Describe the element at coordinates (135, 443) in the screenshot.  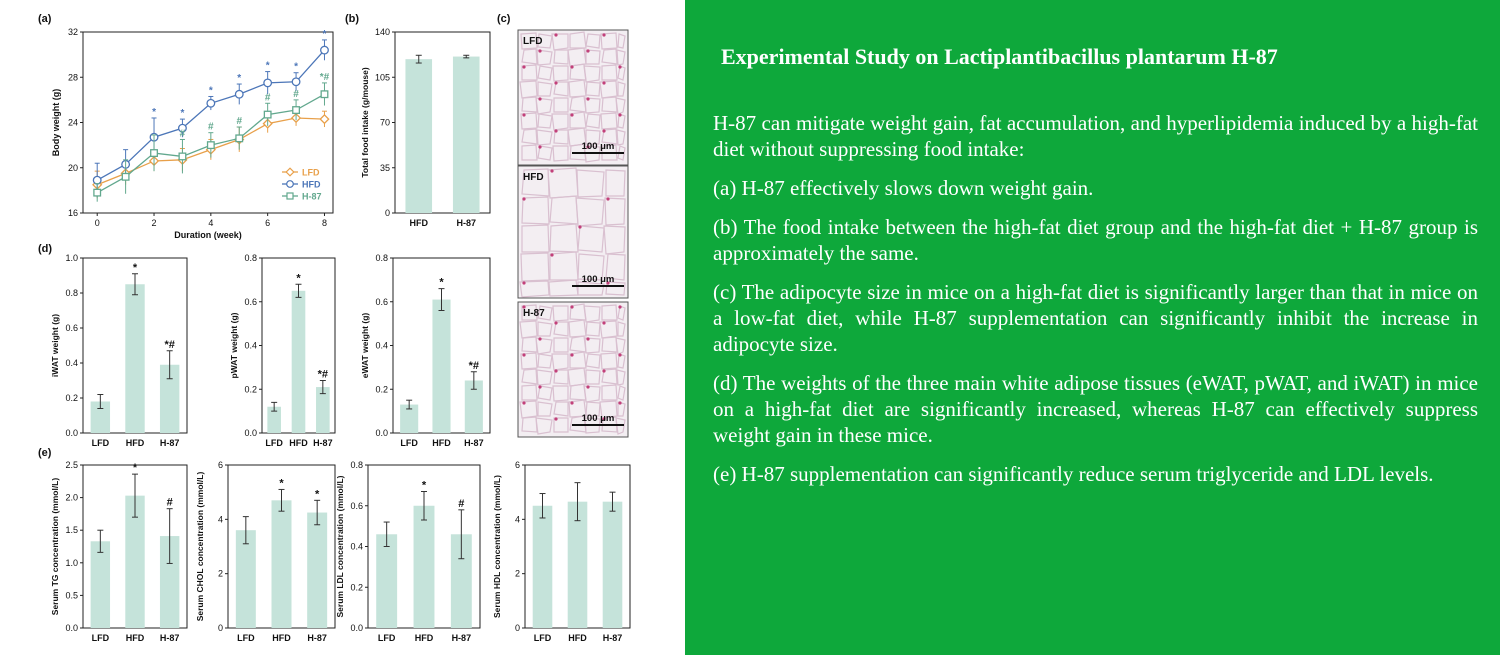
I see `panel-d1-xtick-label: HFD` at that location.